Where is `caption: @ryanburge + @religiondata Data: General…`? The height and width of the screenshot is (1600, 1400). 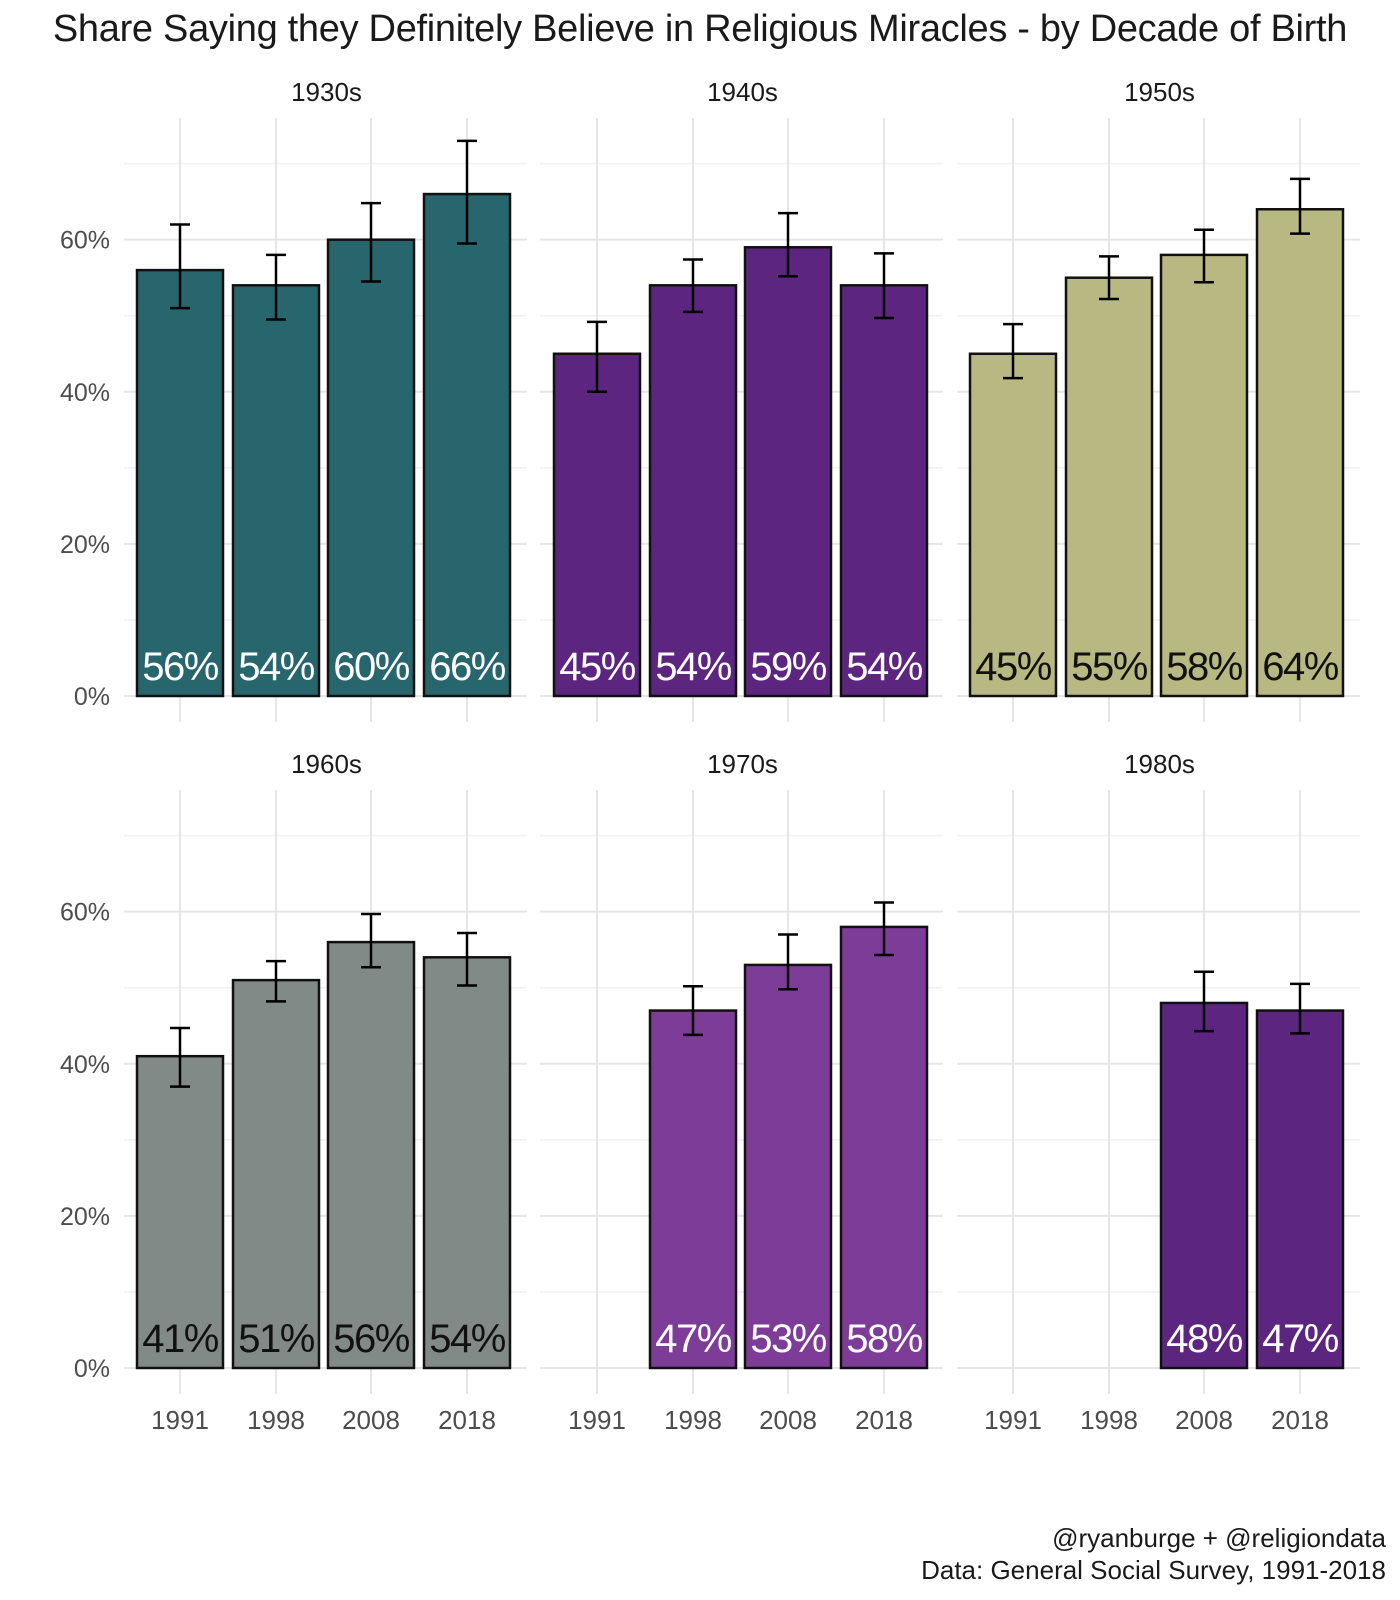 caption: @ryanburge + @religiondata Data: General… is located at coordinates (1153, 1554).